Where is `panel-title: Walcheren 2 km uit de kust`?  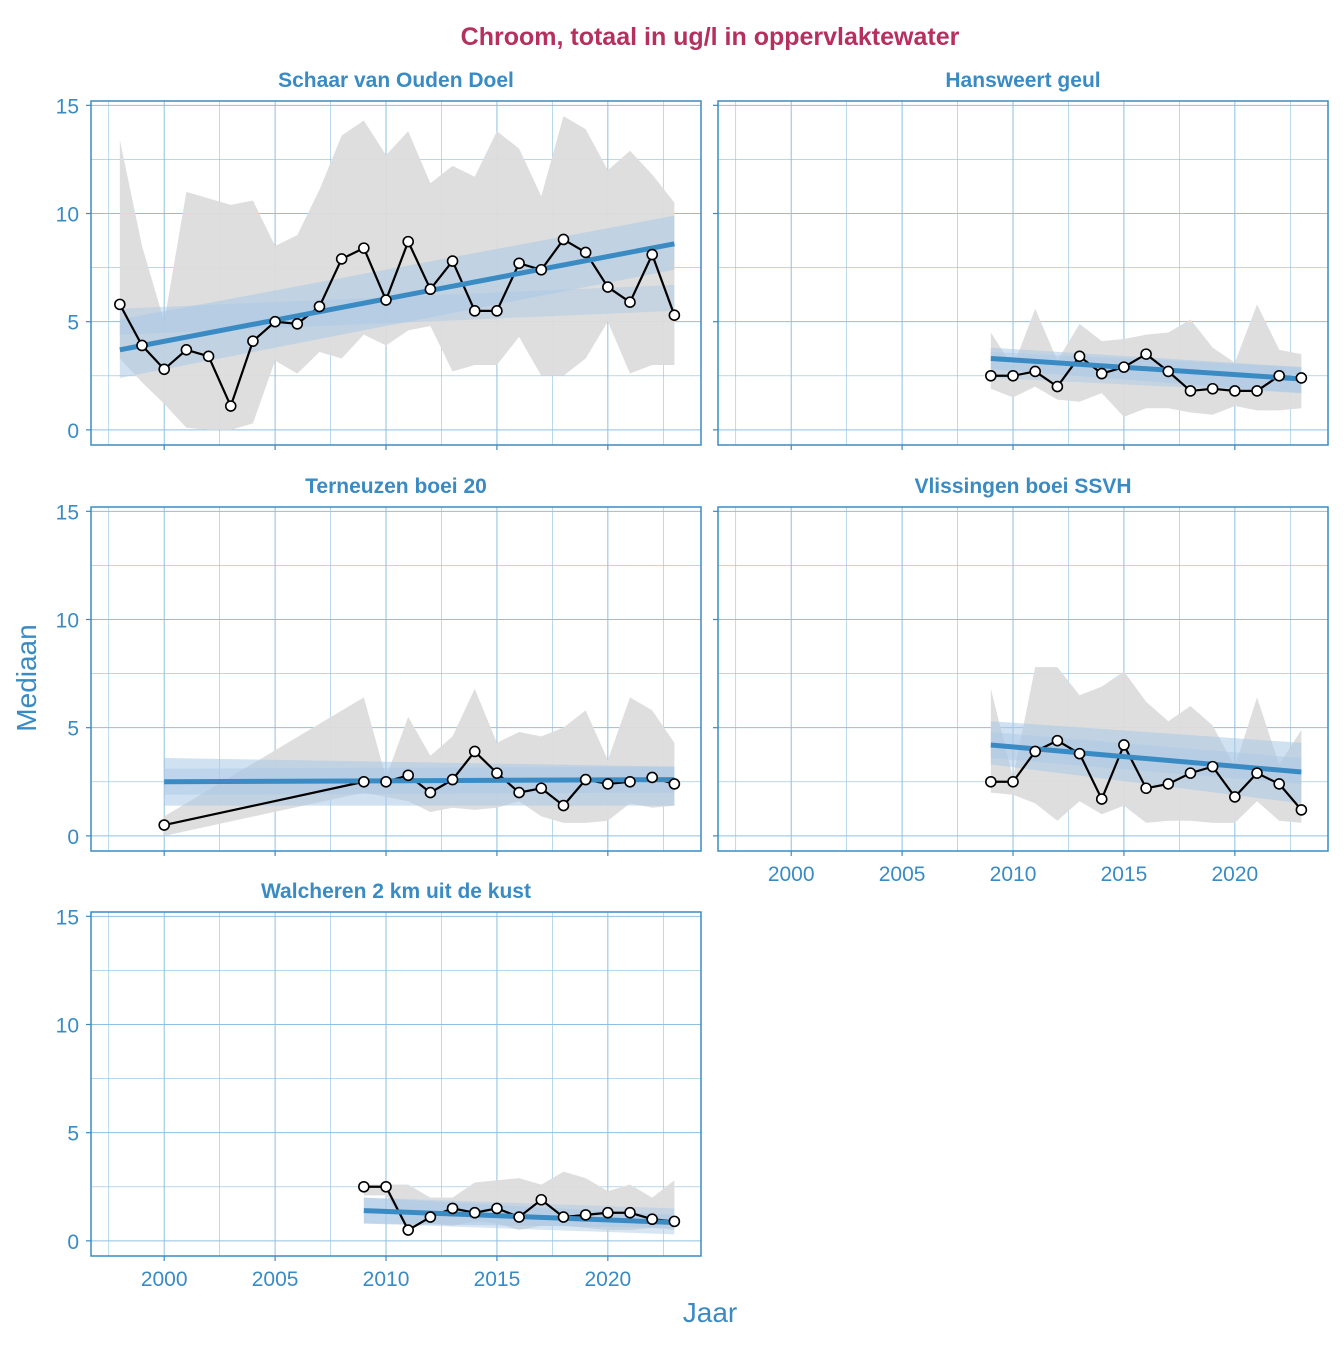
panel-title: Walcheren 2 km uit de kust is located at coordinates (396, 891).